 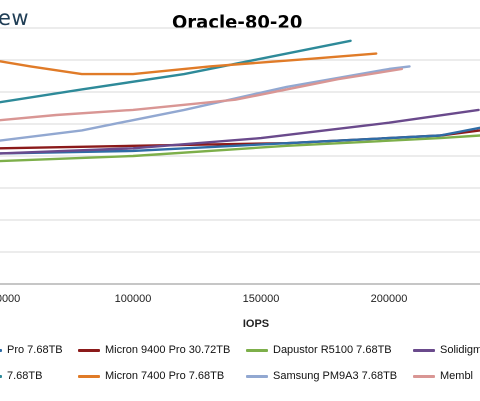 What do you see at coordinates (165, 376) in the screenshot?
I see `legend-label: Micron 7400 Pro 7.68TB` at bounding box center [165, 376].